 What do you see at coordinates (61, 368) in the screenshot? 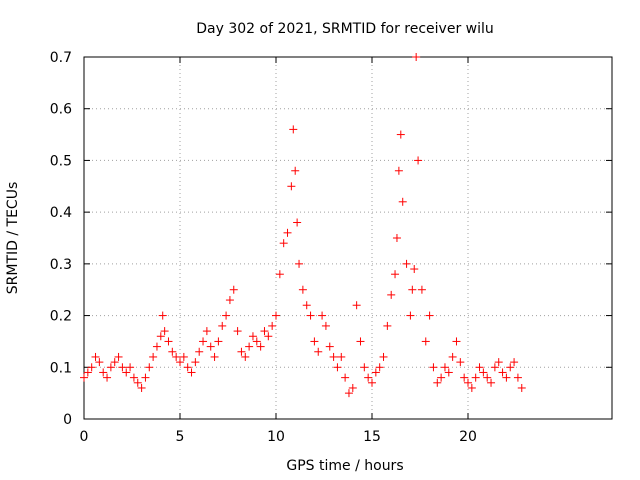
I see `y-tick-label: 0.1` at bounding box center [61, 368].